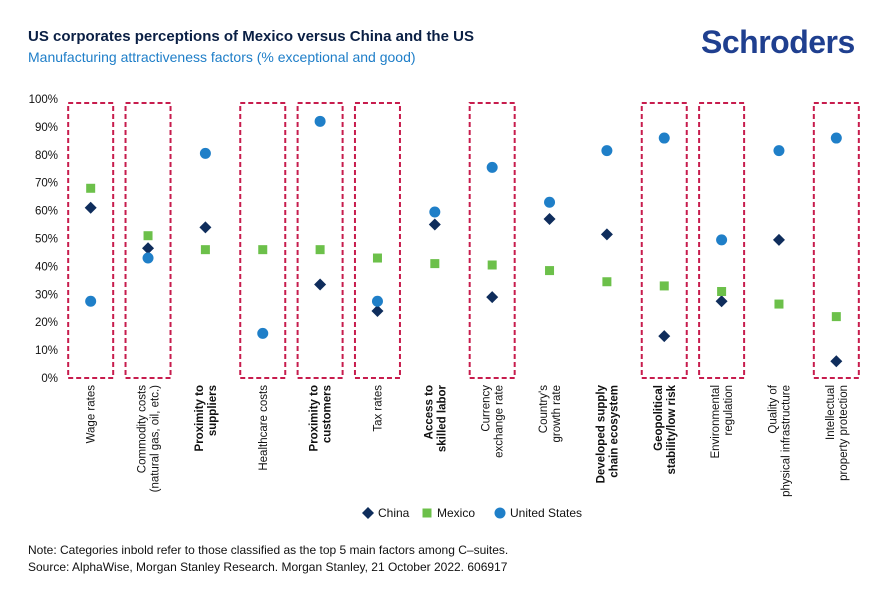  I want to click on category-label: Quality ofphysical infrastructure, so click(779, 440).